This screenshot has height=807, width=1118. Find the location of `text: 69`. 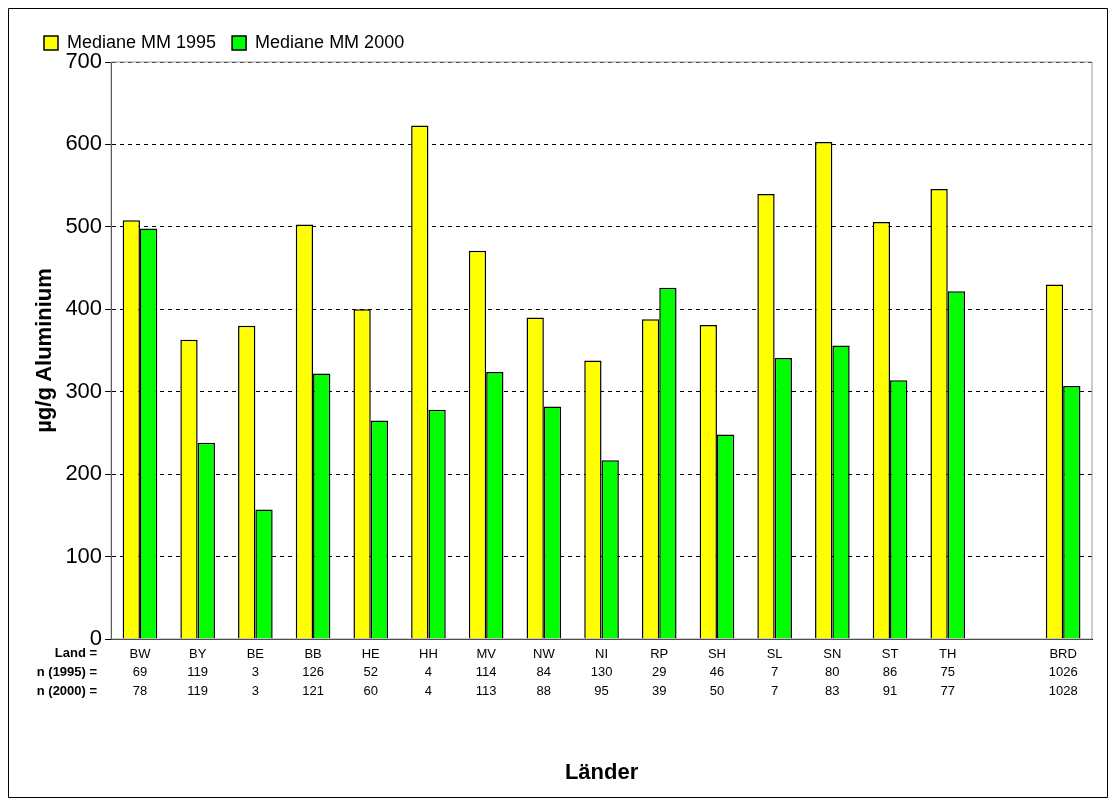

text: 69 is located at coordinates (140, 671).